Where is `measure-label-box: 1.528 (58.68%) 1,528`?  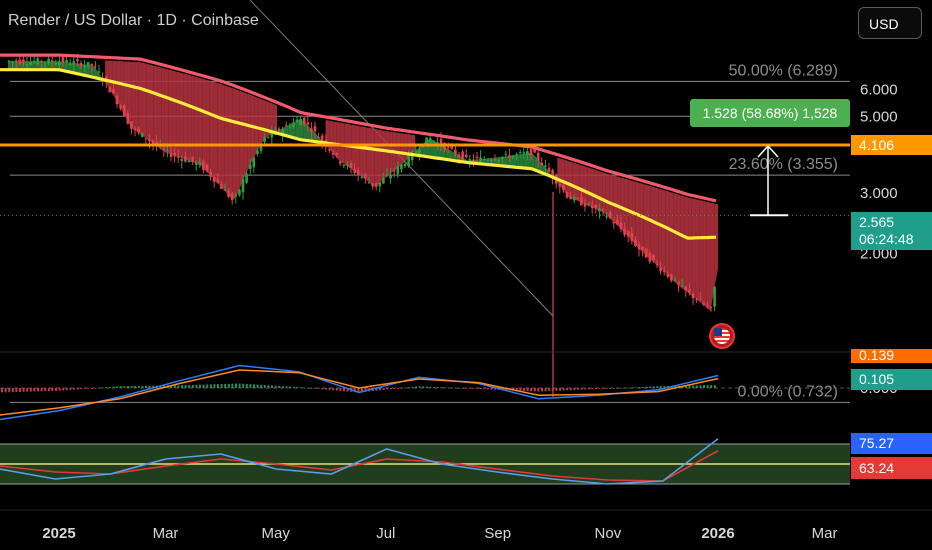
measure-label-box: 1.528 (58.68%) 1,528 is located at coordinates (770, 113).